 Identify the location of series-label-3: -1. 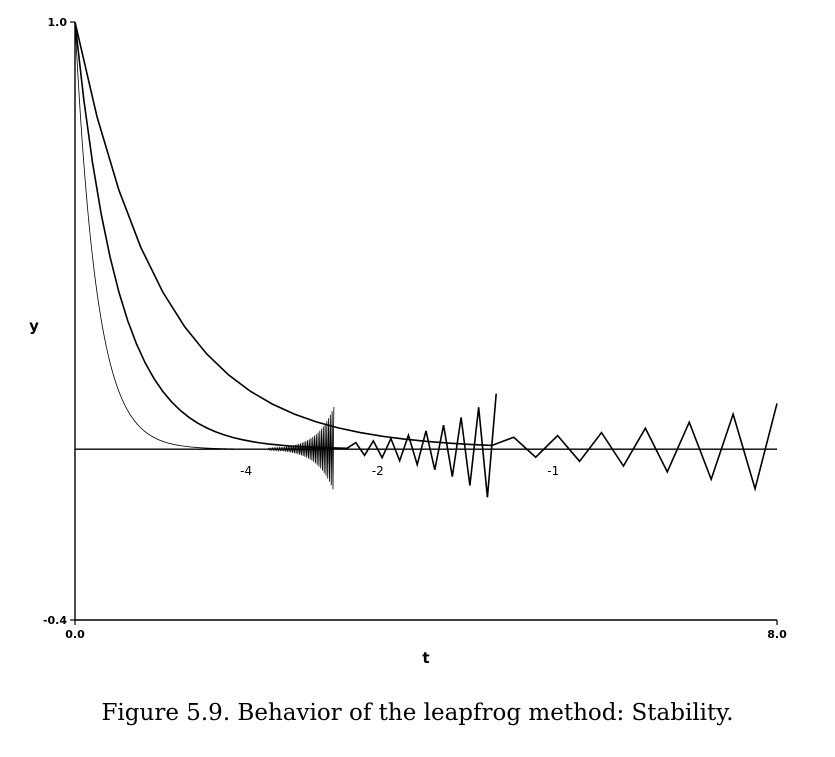
(553, 471).